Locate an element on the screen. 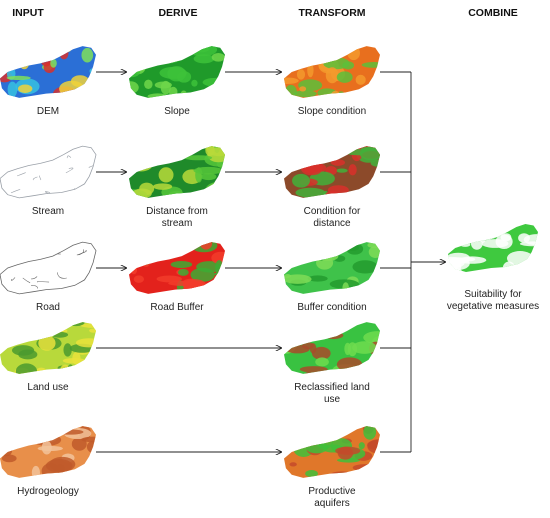  label-input-5: Hydrogeology is located at coordinates (48, 491).